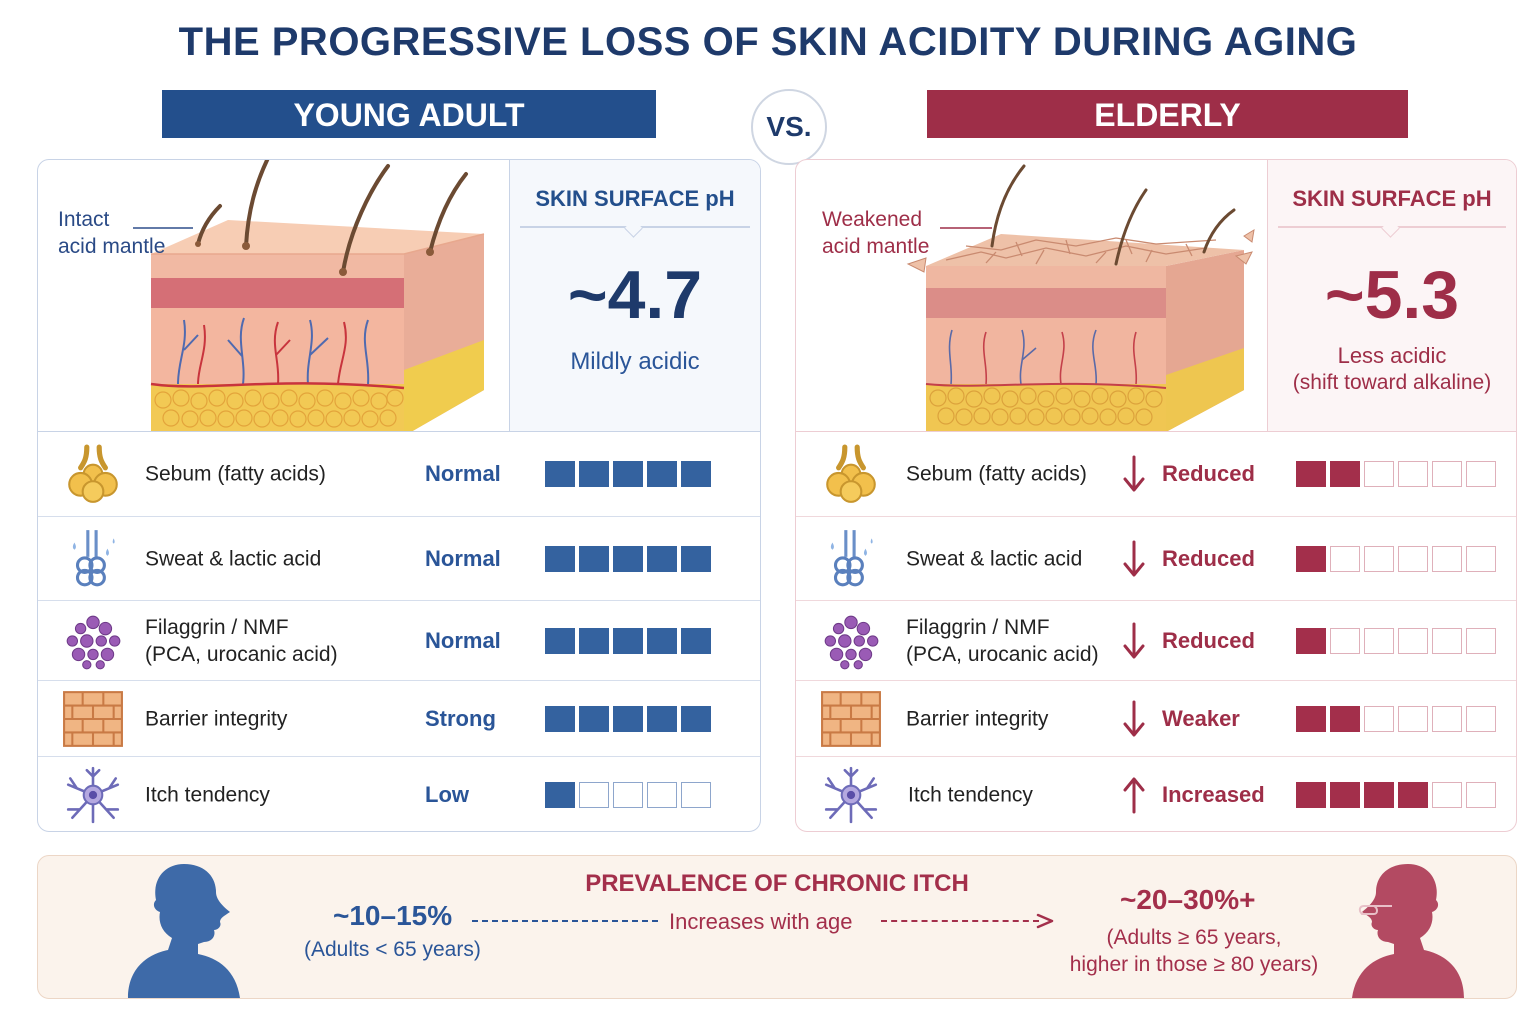 This screenshot has height=1024, width=1536. What do you see at coordinates (235, 474) in the screenshot?
I see `factor-label: Sebum (fatty acids)` at bounding box center [235, 474].